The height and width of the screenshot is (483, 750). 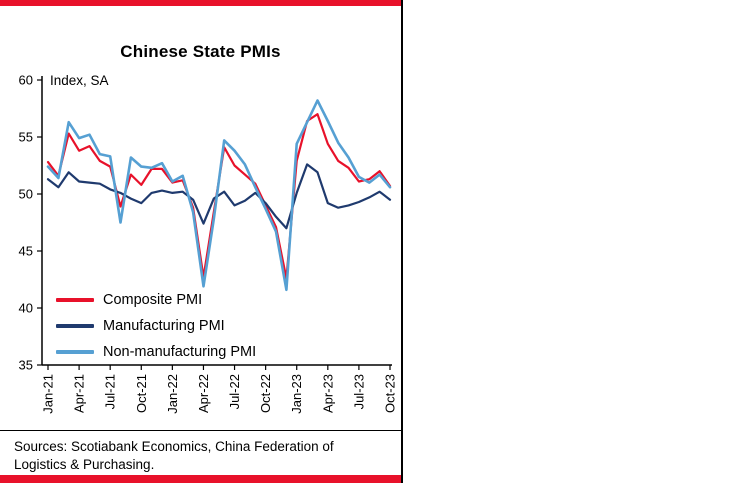 What do you see at coordinates (79, 393) in the screenshot?
I see `x-tick-label: Apr-21` at bounding box center [79, 393].